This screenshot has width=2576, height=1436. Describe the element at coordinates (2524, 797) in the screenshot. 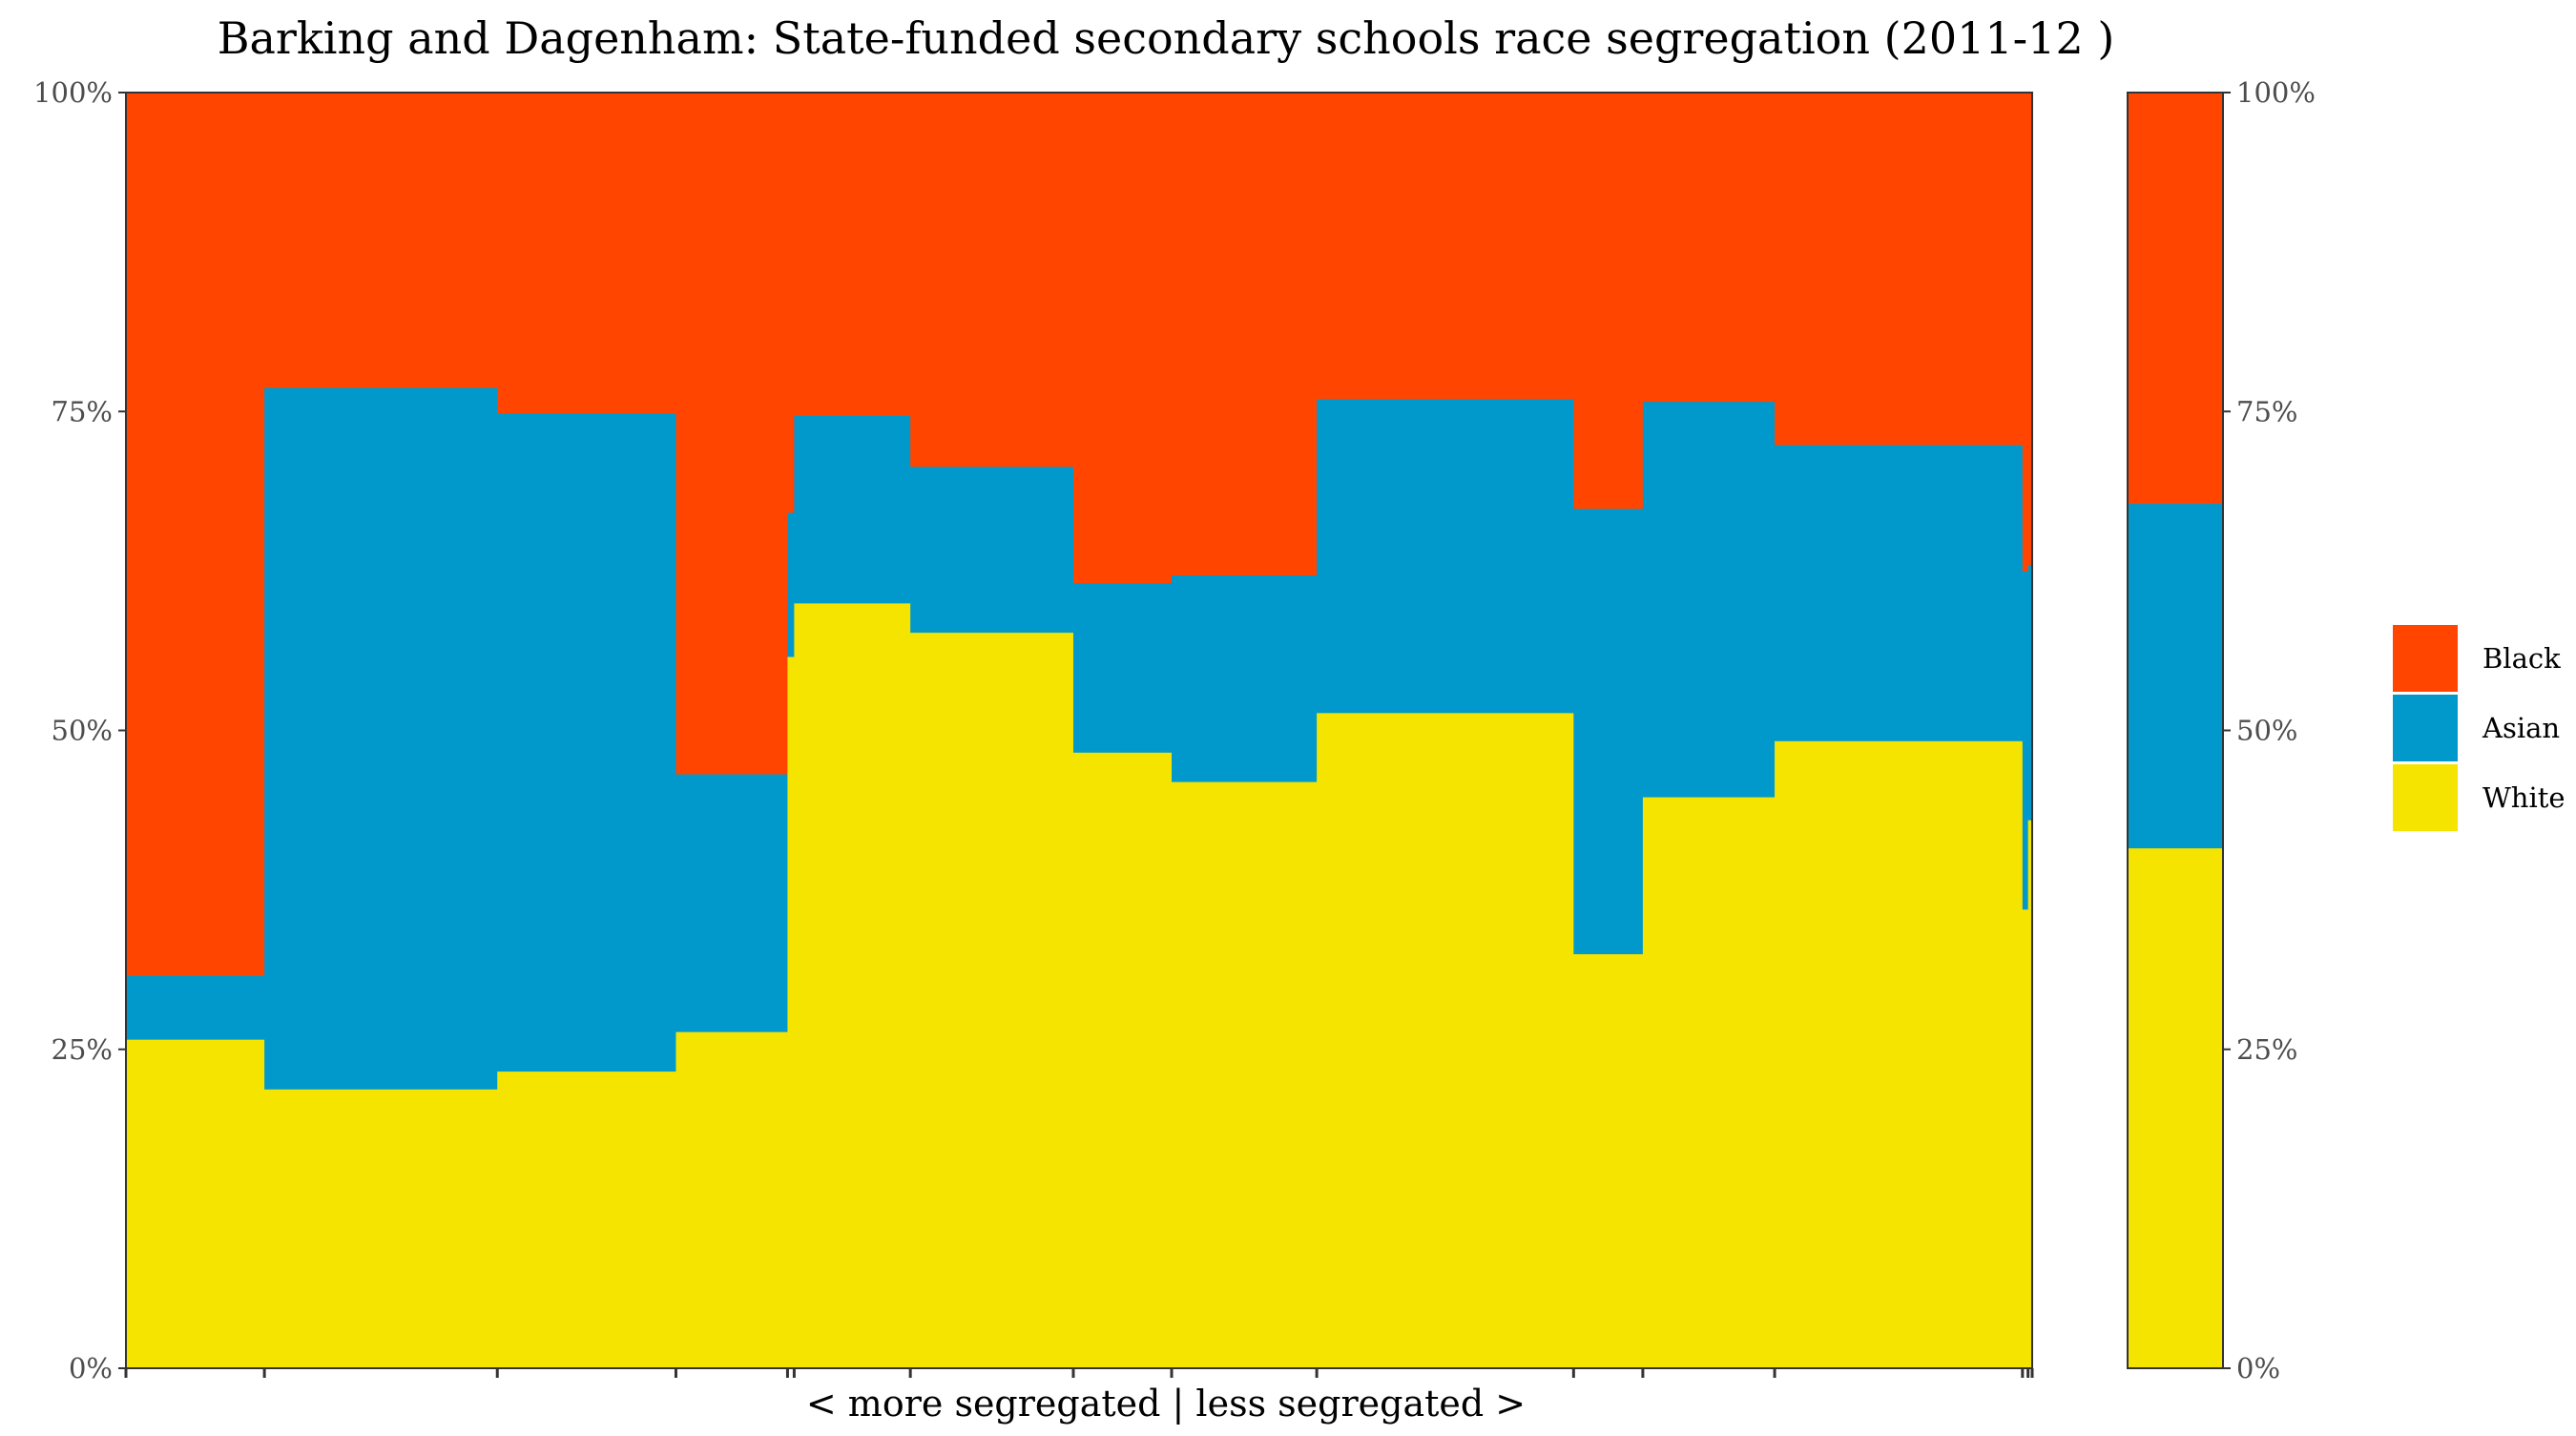

I see `legend-label-white: White` at that location.